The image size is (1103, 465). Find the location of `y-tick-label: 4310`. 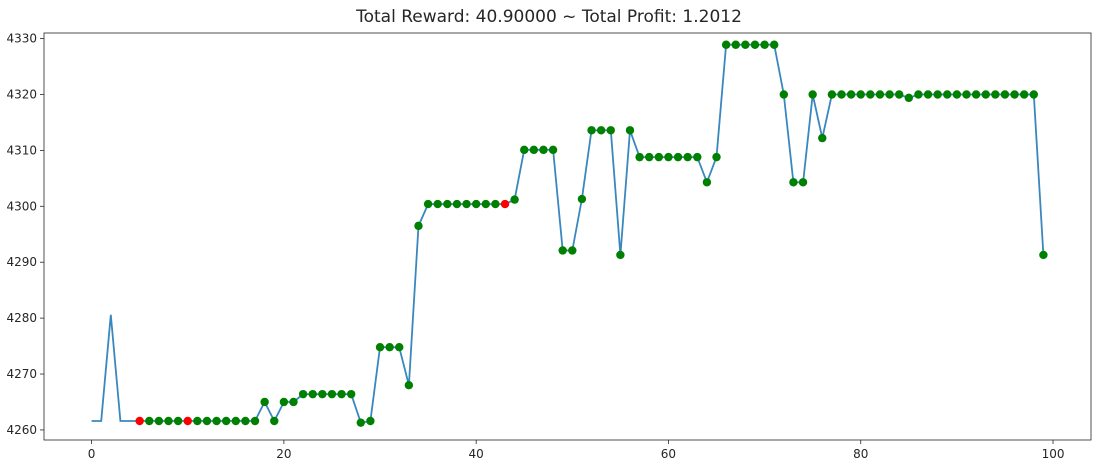

y-tick-label: 4310 is located at coordinates (21, 150).